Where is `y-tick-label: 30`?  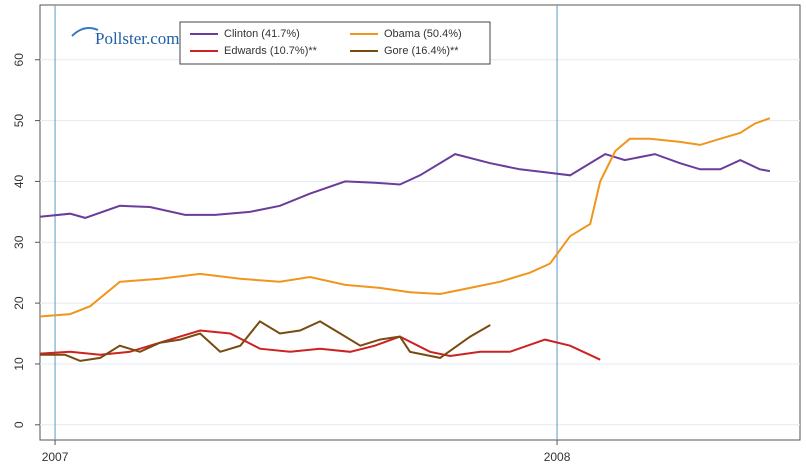
y-tick-label: 30 is located at coordinates (19, 242).